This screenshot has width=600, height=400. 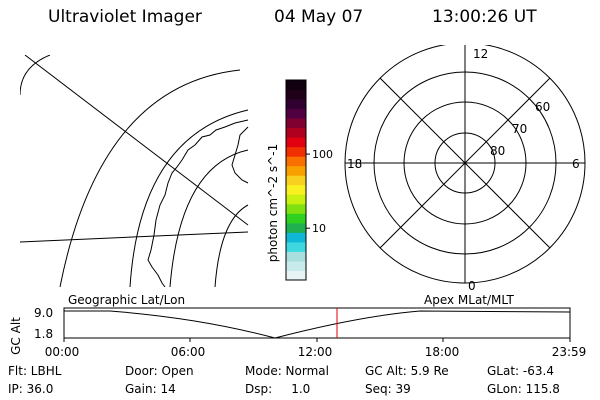 I want to click on gain-info: Gain: 14, so click(x=150, y=389).